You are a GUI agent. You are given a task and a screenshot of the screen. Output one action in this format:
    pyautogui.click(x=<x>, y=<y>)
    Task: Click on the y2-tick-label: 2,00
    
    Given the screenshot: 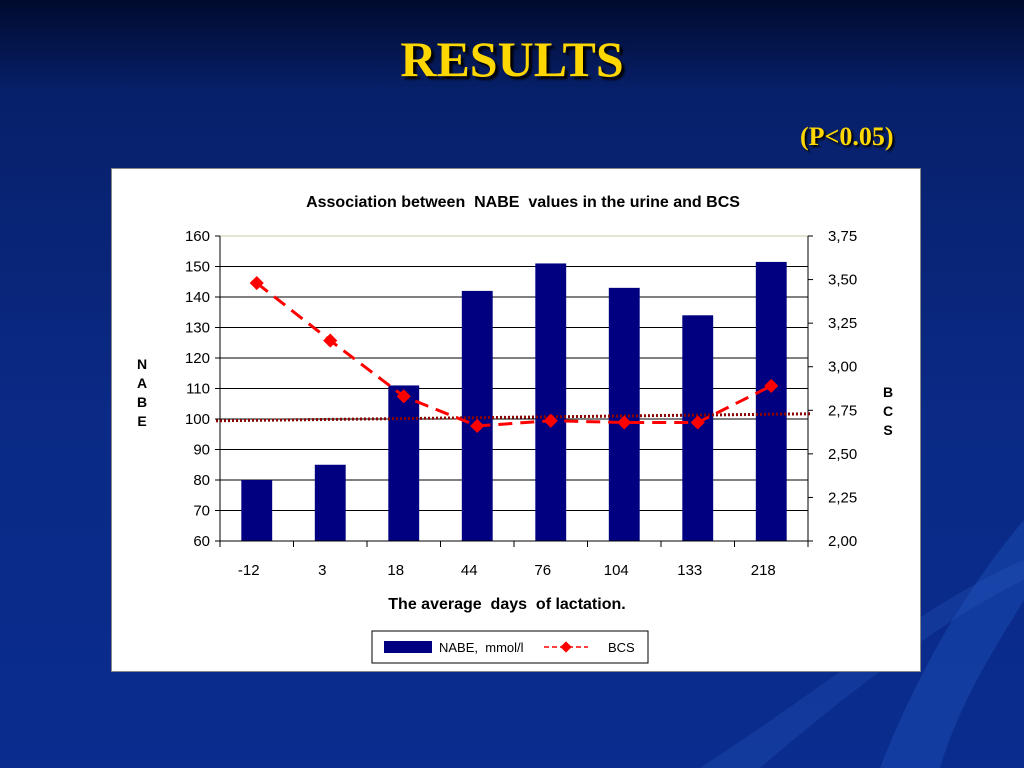 What is the action you would take?
    pyautogui.click(x=842, y=541)
    